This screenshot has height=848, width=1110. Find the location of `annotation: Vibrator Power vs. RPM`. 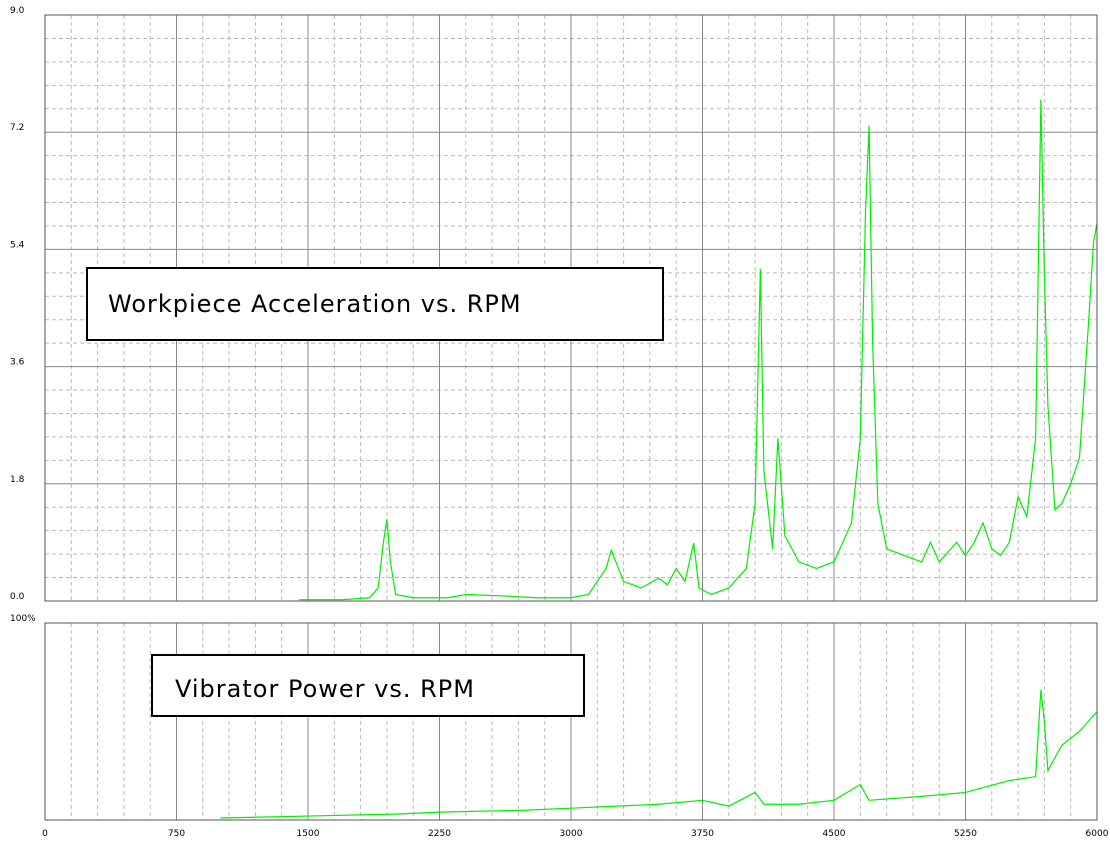

annotation: Vibrator Power vs. RPM is located at coordinates (325, 689).